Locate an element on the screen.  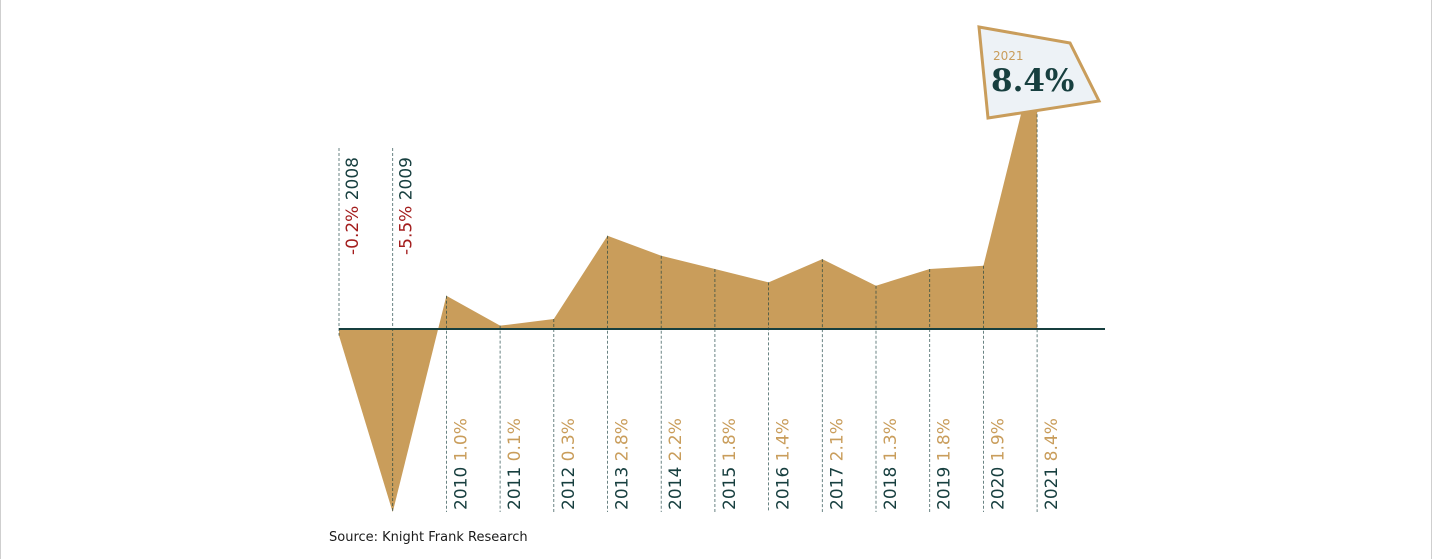
data-label-2015: 2015 1.8% is located at coordinates (730, 464).